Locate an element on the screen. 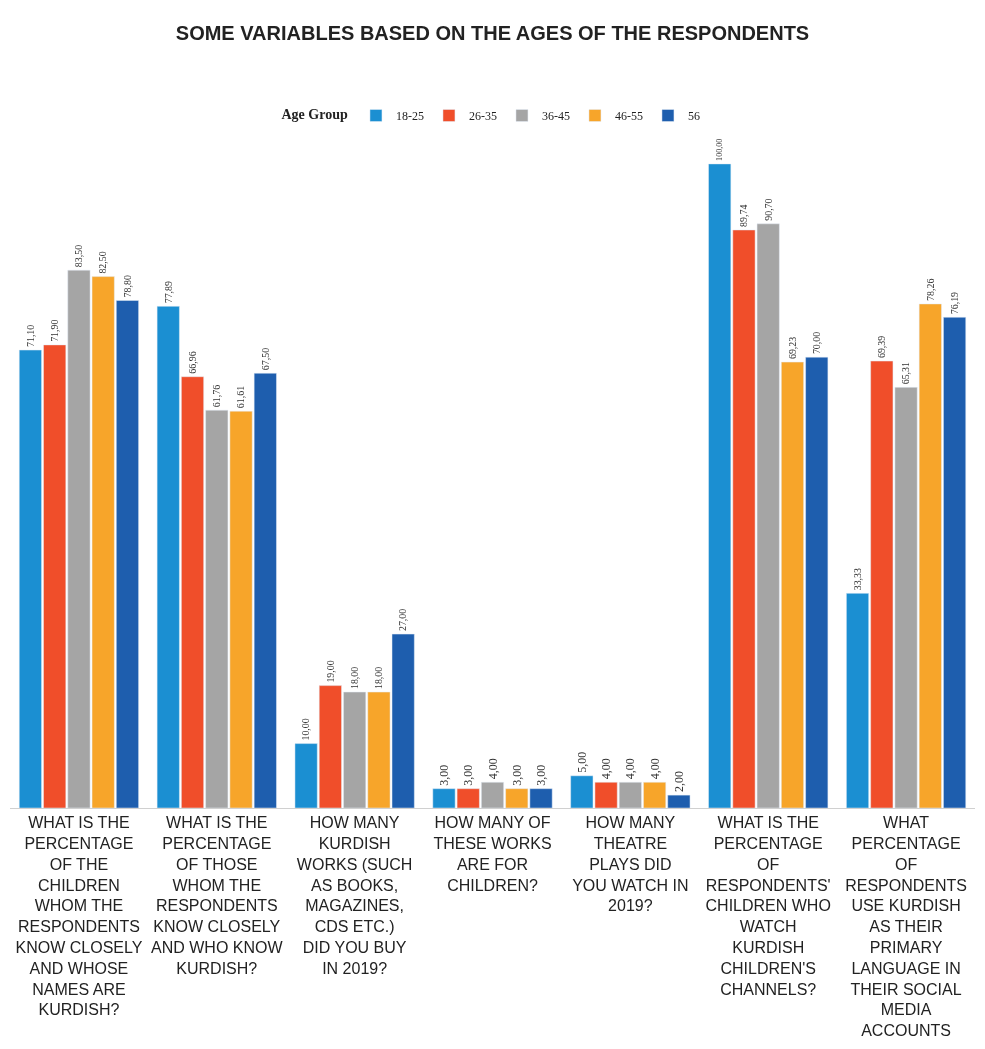 Image resolution: width=985 pixels, height=1049 pixels. data-label: 19,00 is located at coordinates (330, 671).